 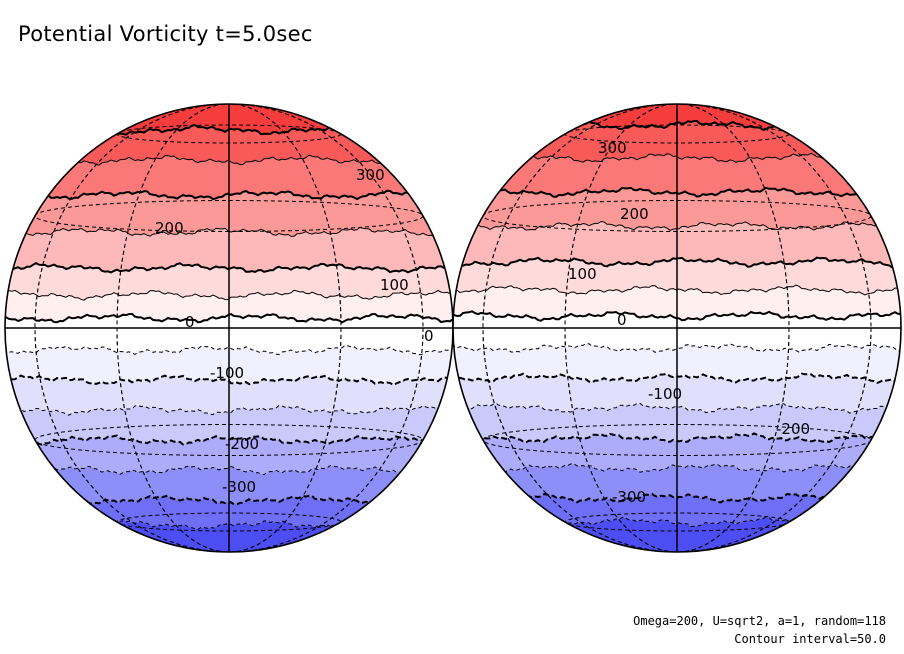 I want to click on left-contour-label-neg200: -200, so click(x=242, y=444).